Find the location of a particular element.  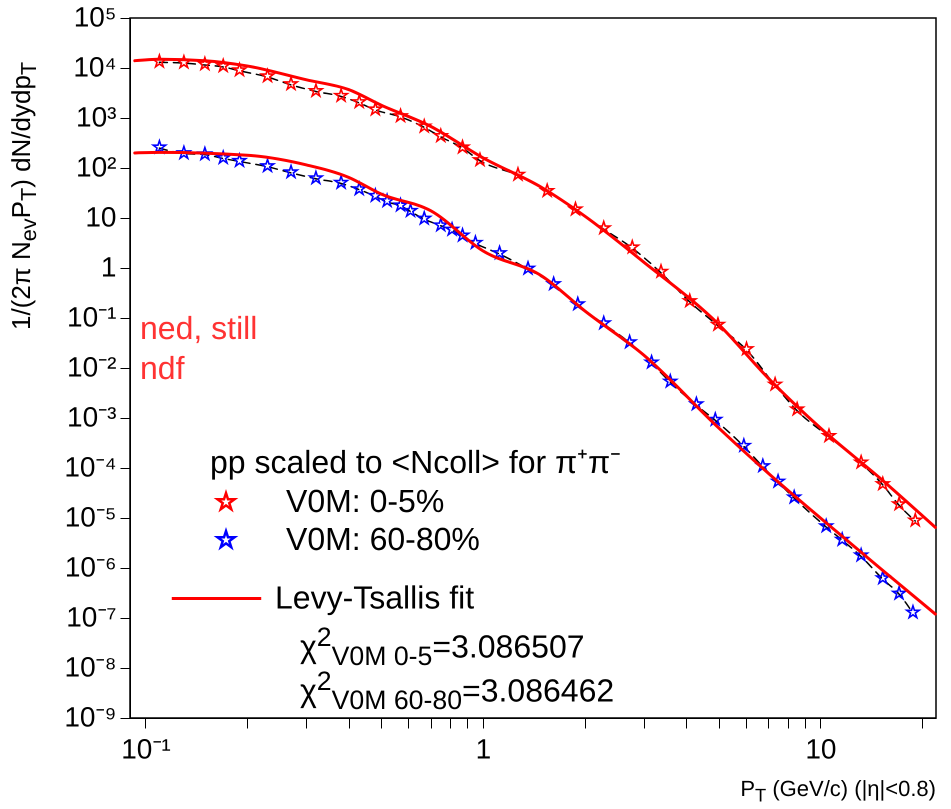

x-tick-label: 10⁻¹ is located at coordinates (146, 749).